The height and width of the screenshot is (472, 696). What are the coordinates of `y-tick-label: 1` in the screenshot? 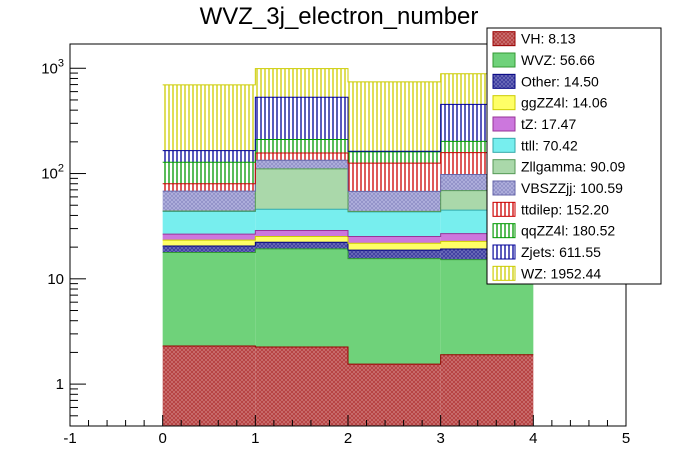 It's located at (60, 384).